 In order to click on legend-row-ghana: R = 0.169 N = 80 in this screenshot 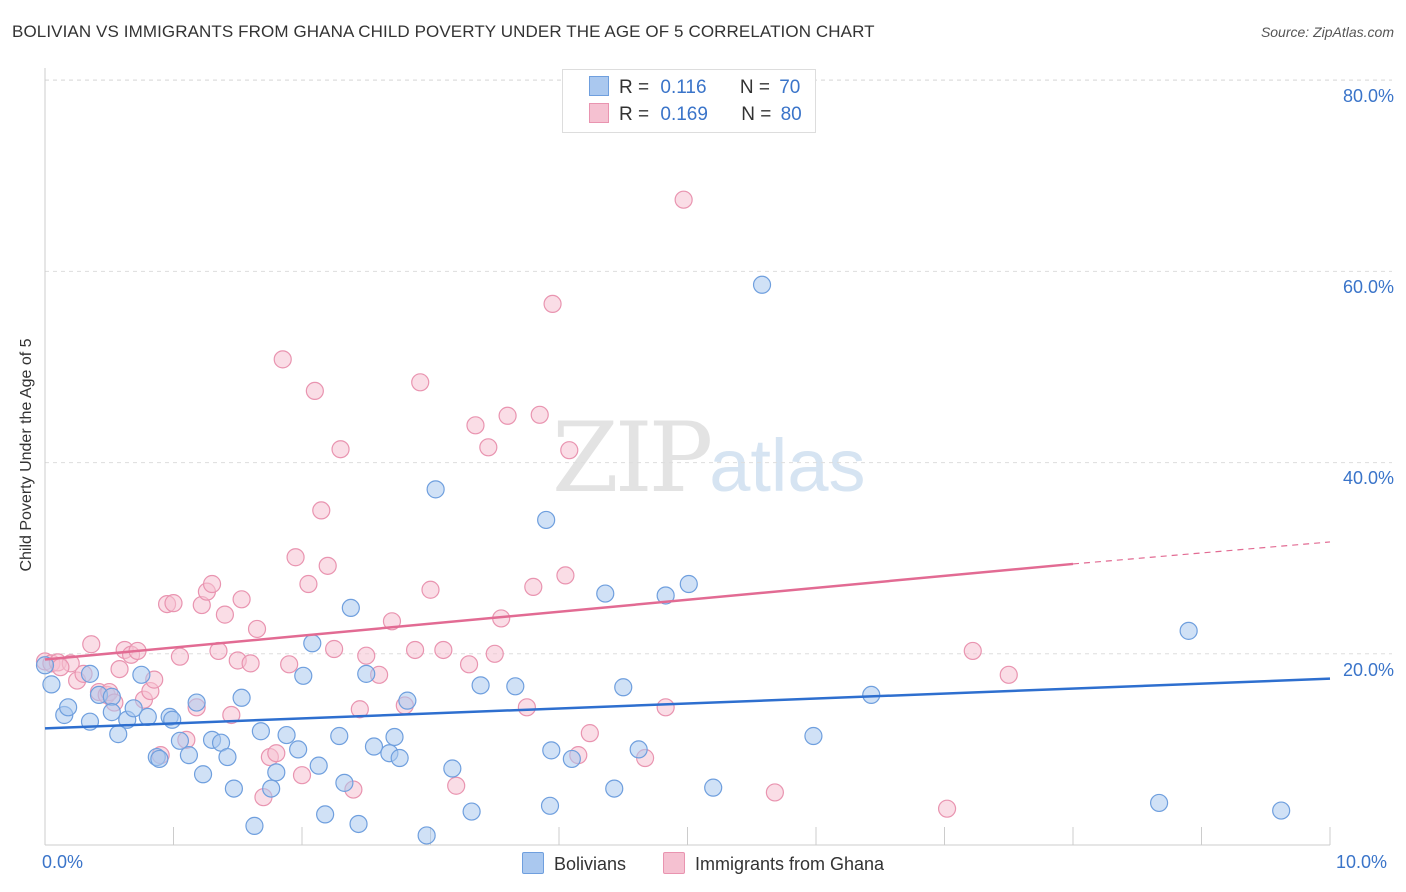, I will do `click(695, 114)`.